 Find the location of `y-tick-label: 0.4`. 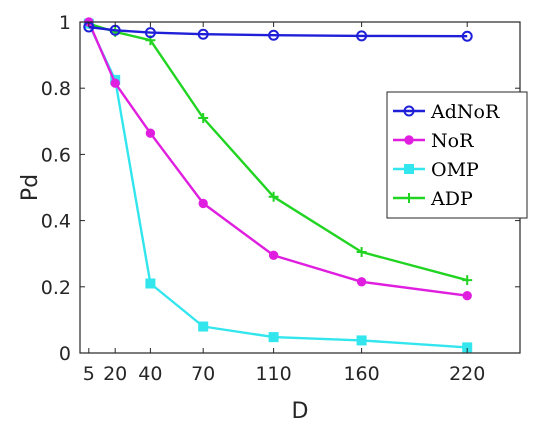

y-tick-label: 0.4 is located at coordinates (56, 222).